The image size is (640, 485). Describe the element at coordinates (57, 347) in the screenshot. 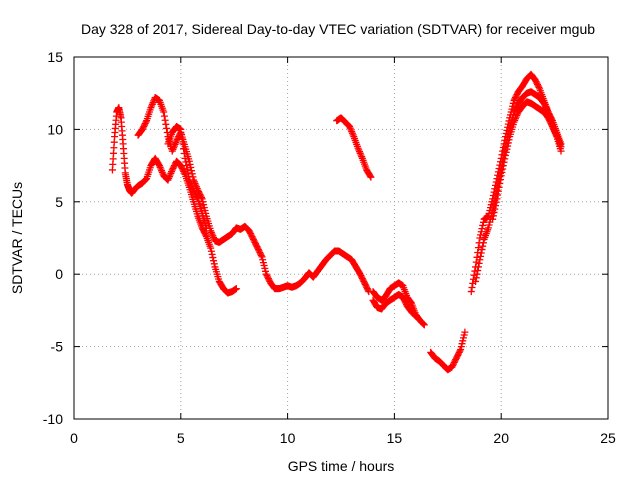

I see `y-tick-label: -5` at that location.